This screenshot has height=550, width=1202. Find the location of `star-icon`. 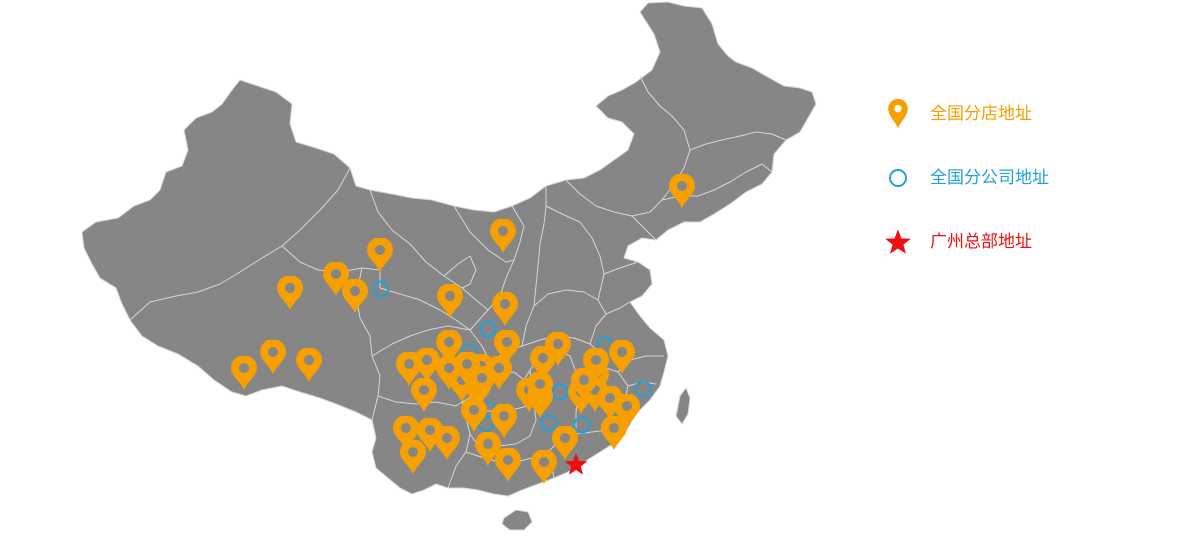

star-icon is located at coordinates (898, 242).